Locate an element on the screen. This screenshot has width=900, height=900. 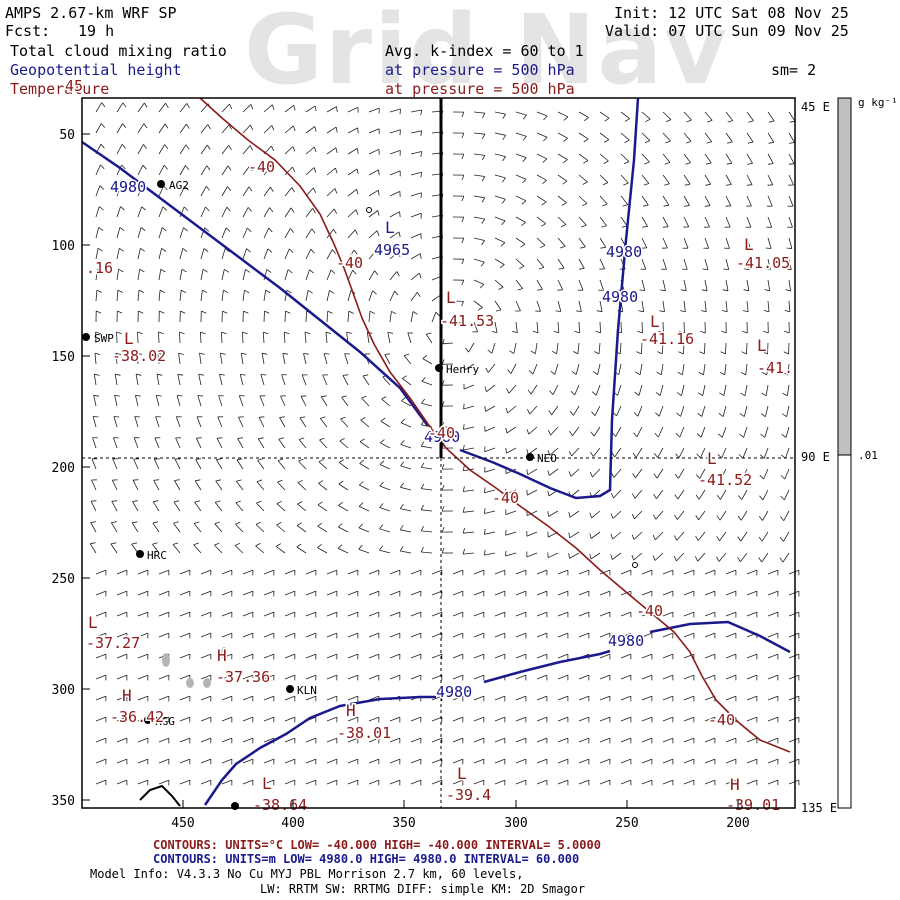
colorbar-frame is located at coordinates (844, 453).